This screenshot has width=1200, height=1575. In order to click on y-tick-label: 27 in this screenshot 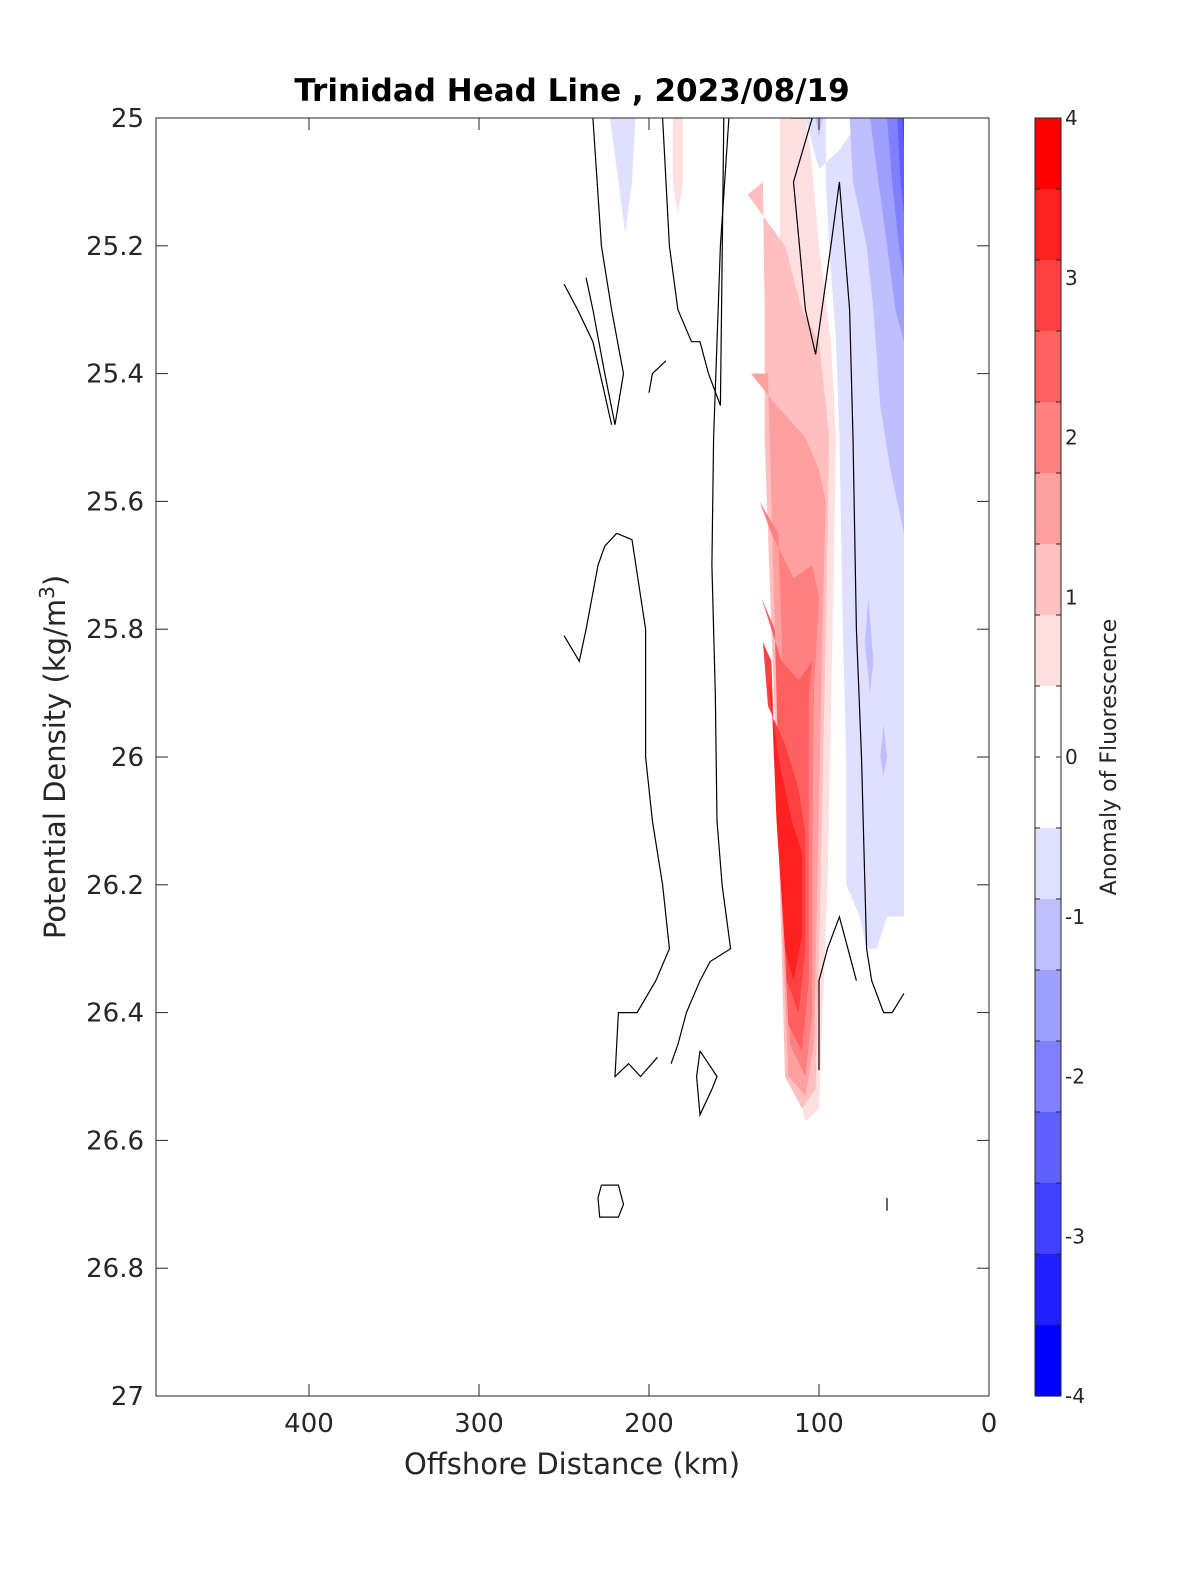, I will do `click(127, 1397)`.